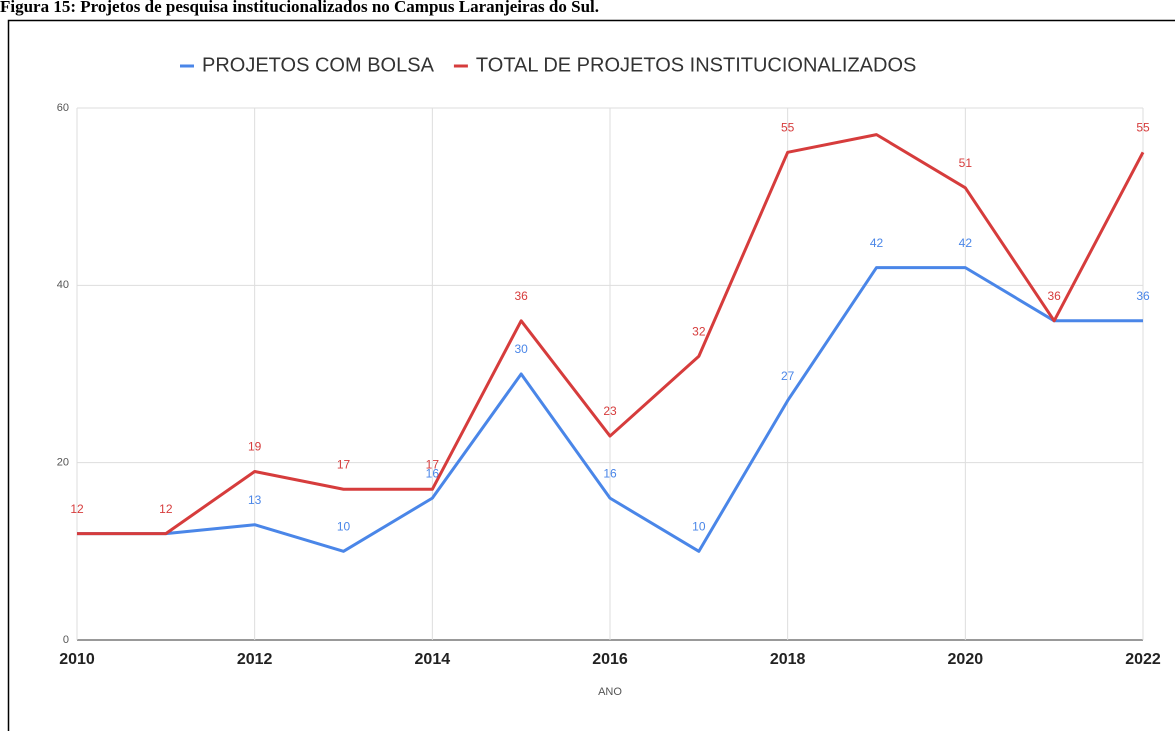 This screenshot has height=731, width=1175. I want to click on x-tick-label: 2014, so click(433, 659).